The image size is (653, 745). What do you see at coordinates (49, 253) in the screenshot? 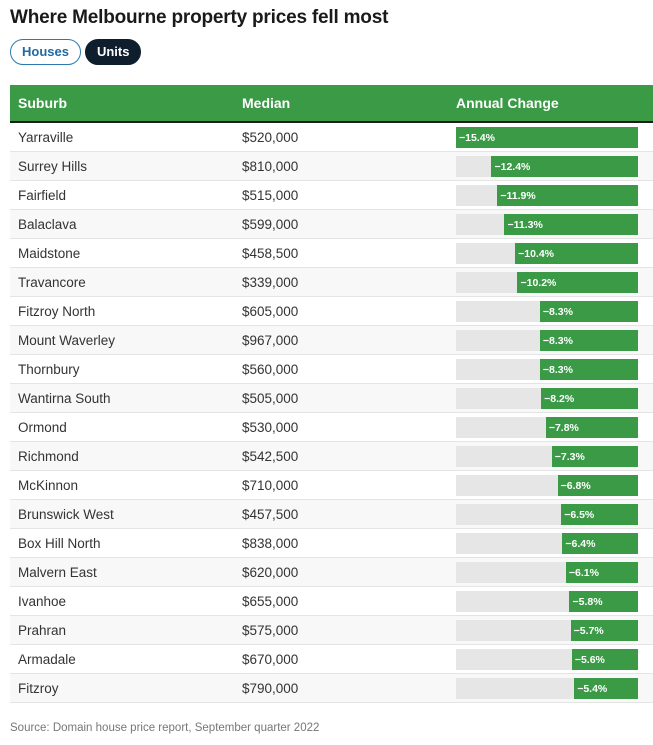
I see `suburb-cell: Maidstone` at bounding box center [49, 253].